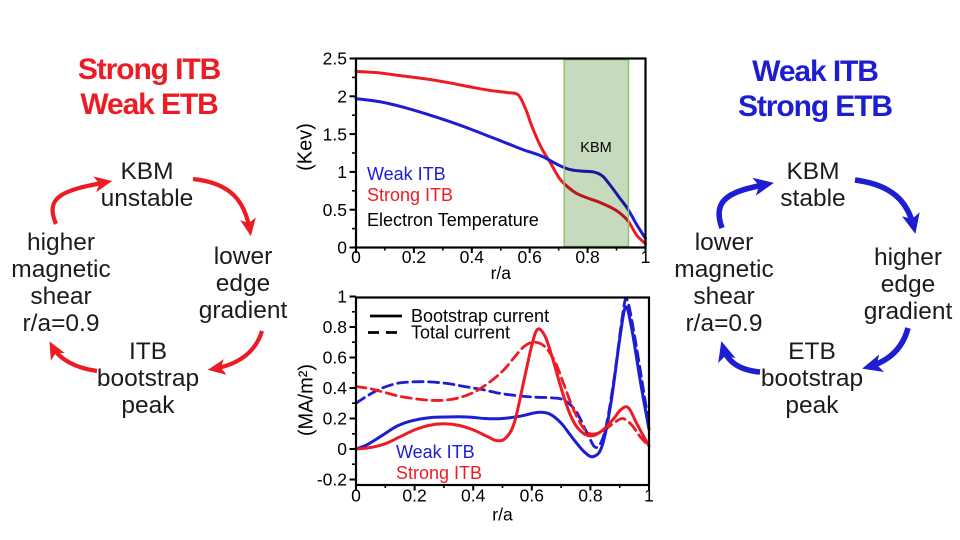 This screenshot has height=540, width=960. Describe the element at coordinates (342, 97) in the screenshot. I see `svg-text: 2` at that location.